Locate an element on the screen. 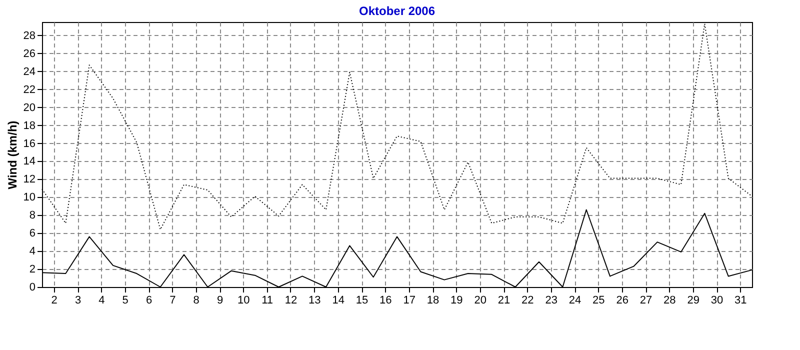 The width and height of the screenshot is (800, 350). x-tick-label: 11 is located at coordinates (268, 300).